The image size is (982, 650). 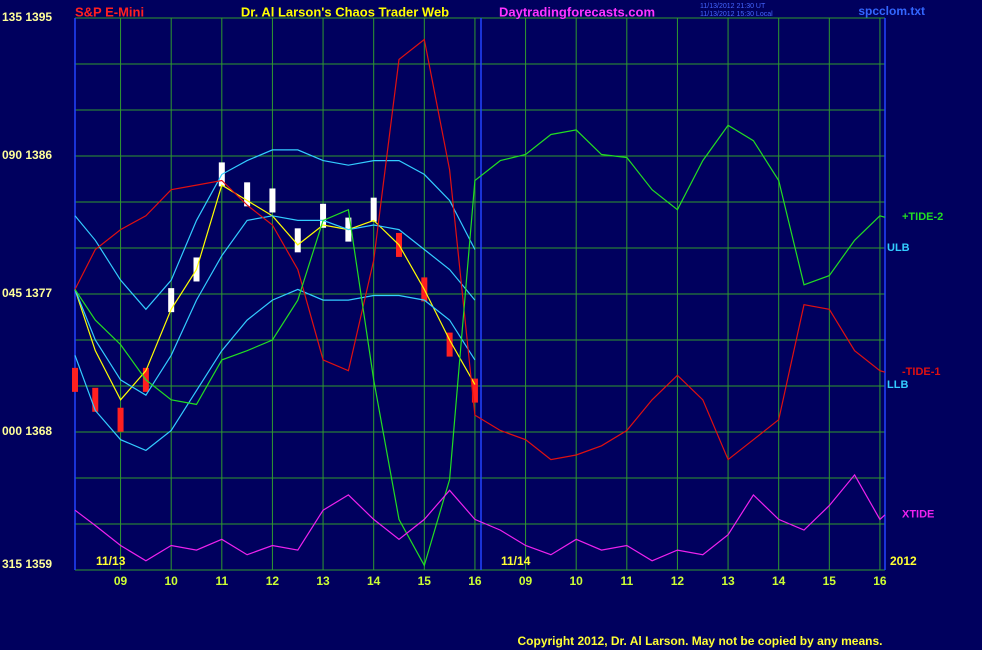 I want to click on series-label: XTIDE, so click(x=918, y=515).